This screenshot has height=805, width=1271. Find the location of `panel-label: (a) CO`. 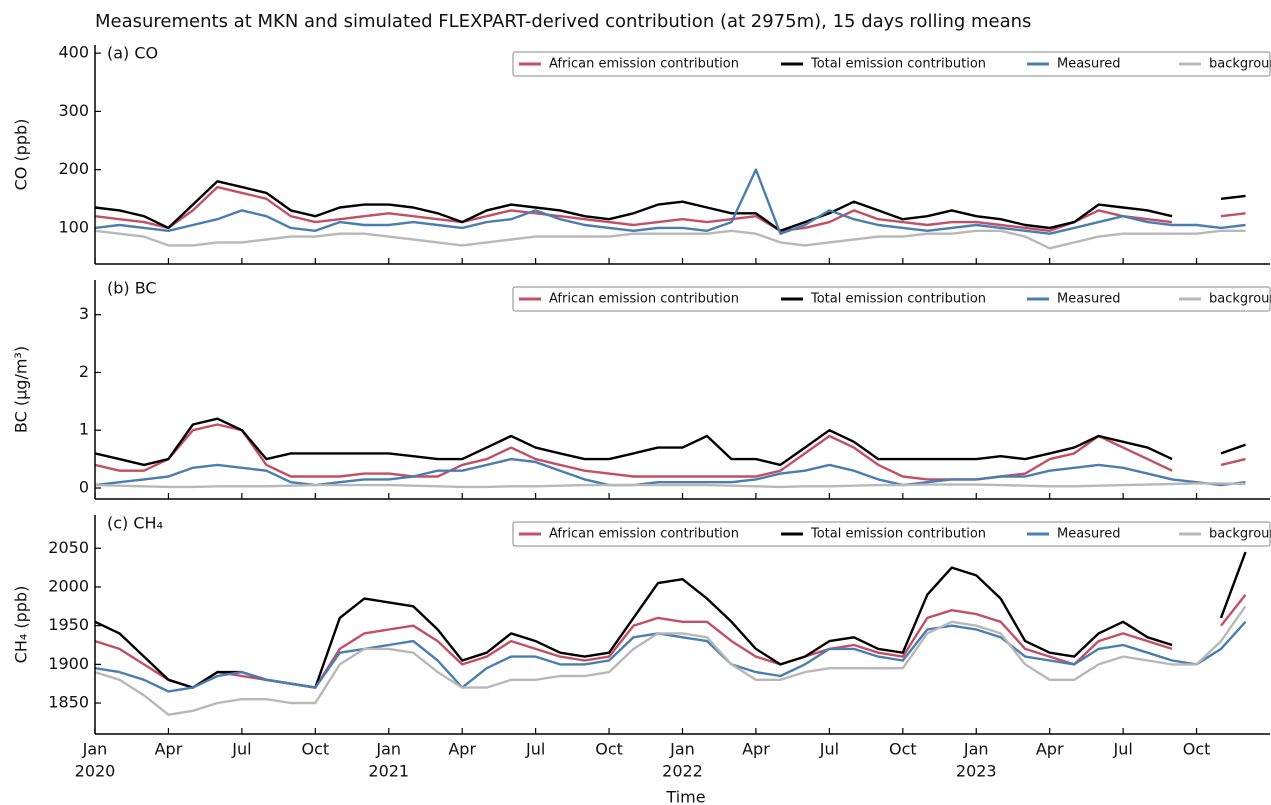

panel-label: (a) CO is located at coordinates (132, 53).